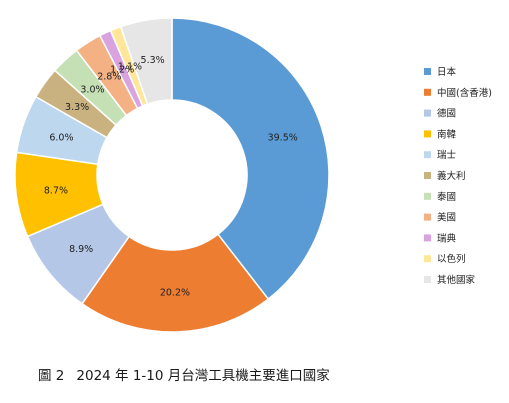 The image size is (509, 403). Describe the element at coordinates (153, 60) in the screenshot. I see `slice-label-11: 5.3%` at that location.